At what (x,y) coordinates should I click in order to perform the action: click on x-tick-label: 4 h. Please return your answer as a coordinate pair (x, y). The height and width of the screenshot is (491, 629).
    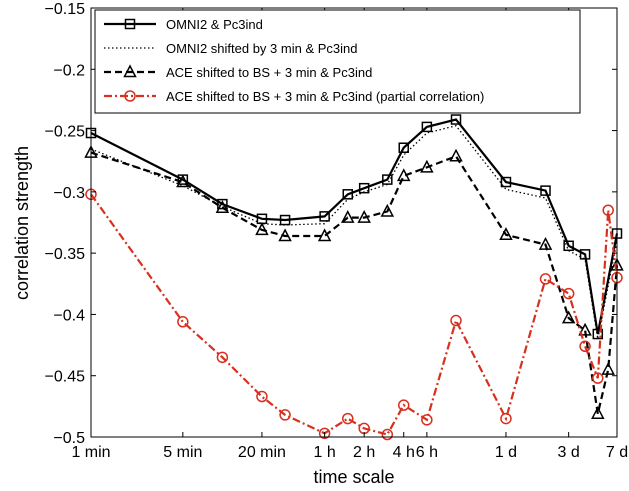
    Looking at the image, I should click on (404, 452).